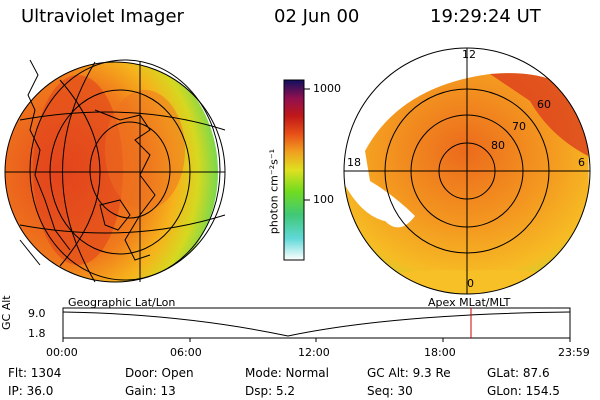  What do you see at coordinates (35, 373) in the screenshot?
I see `info-flt: Flt: 1304` at bounding box center [35, 373].